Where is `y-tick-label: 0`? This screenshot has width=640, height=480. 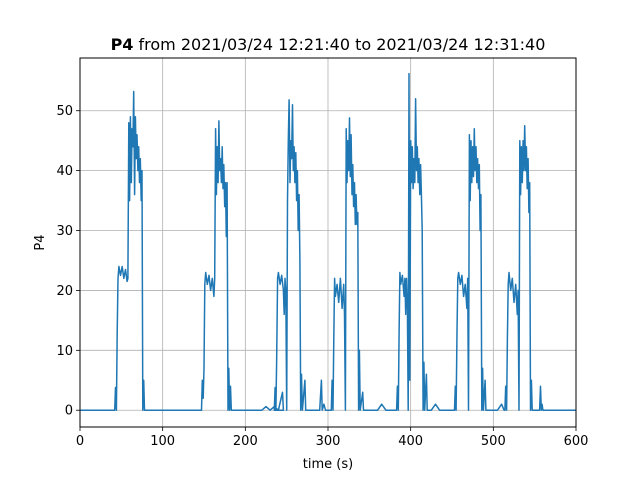
y-tick-label: 0 is located at coordinates (69, 411).